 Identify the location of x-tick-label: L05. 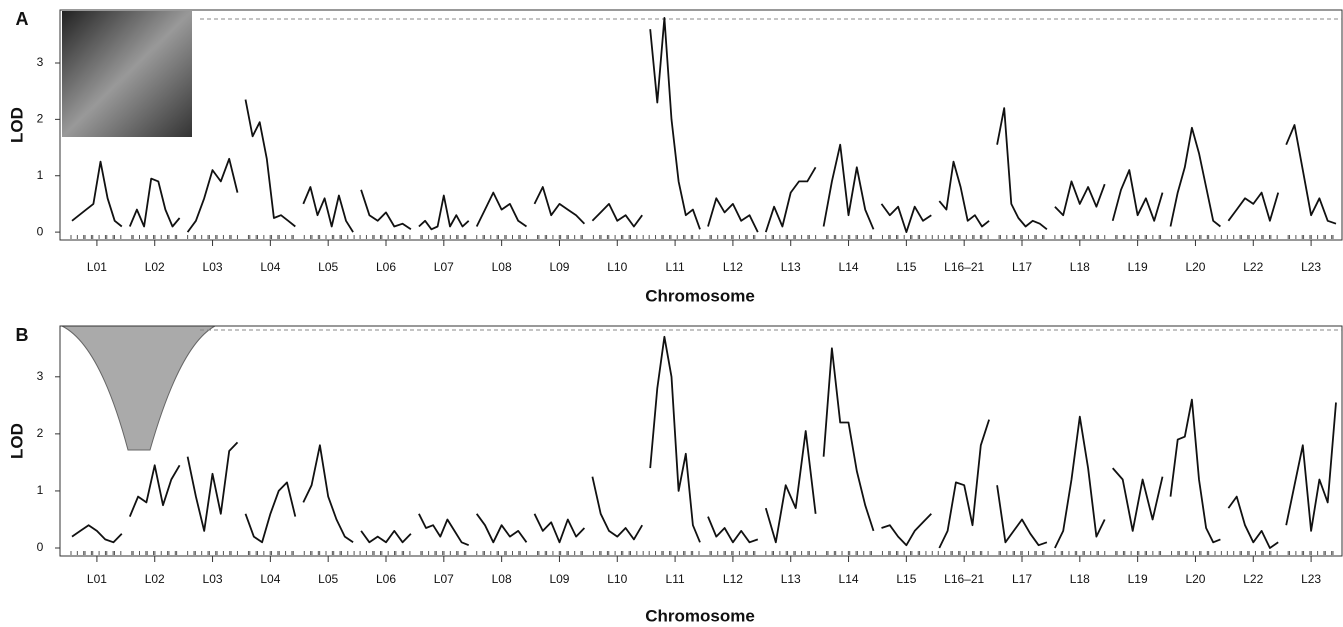
(328, 579).